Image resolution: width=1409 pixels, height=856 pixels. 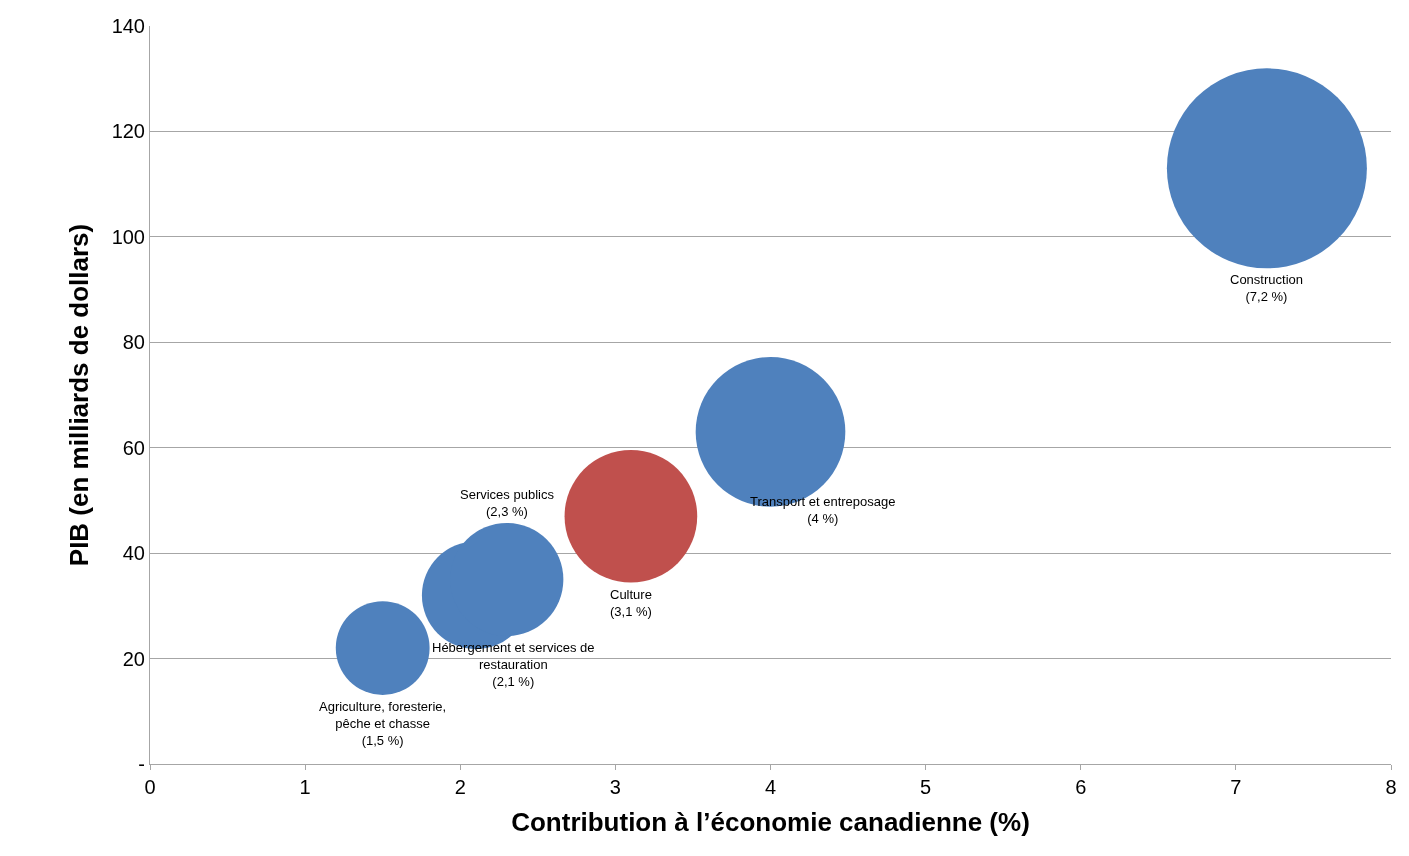 What do you see at coordinates (383, 723) in the screenshot?
I see `annotation: Agriculture, foresterie, pêche et chasse (1,5 %)` at bounding box center [383, 723].